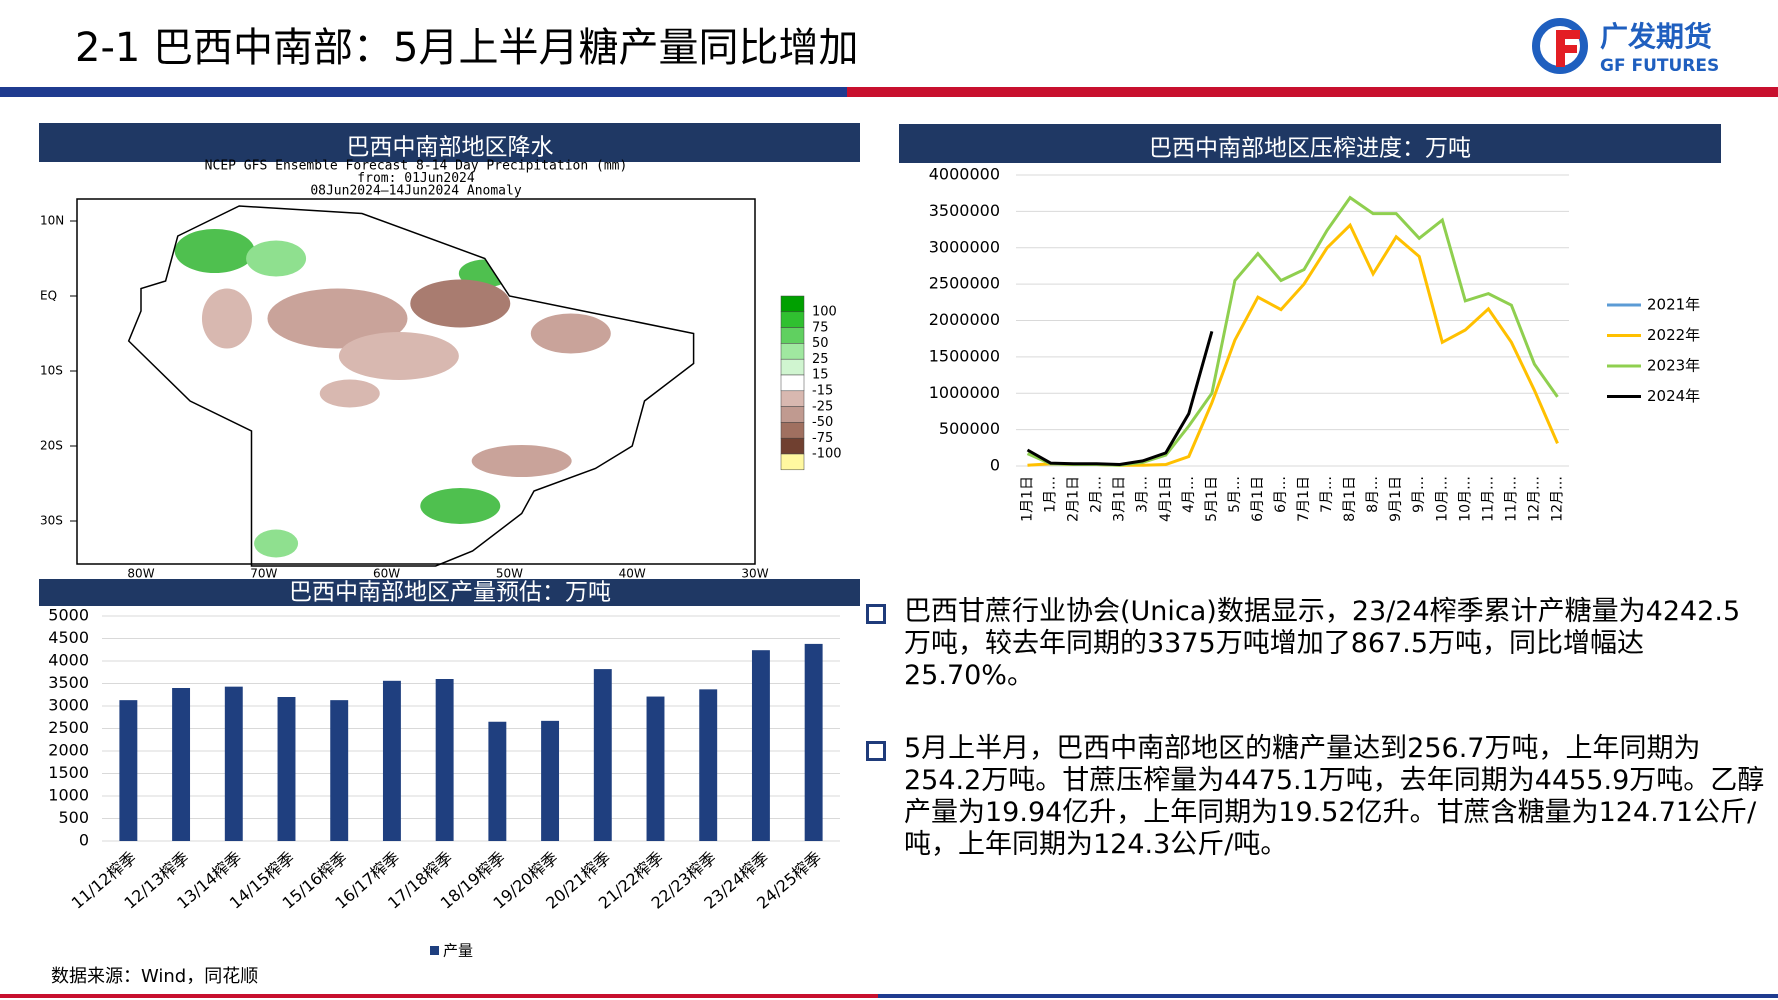  I want to click on legend-label: 2022年, so click(1673, 335).